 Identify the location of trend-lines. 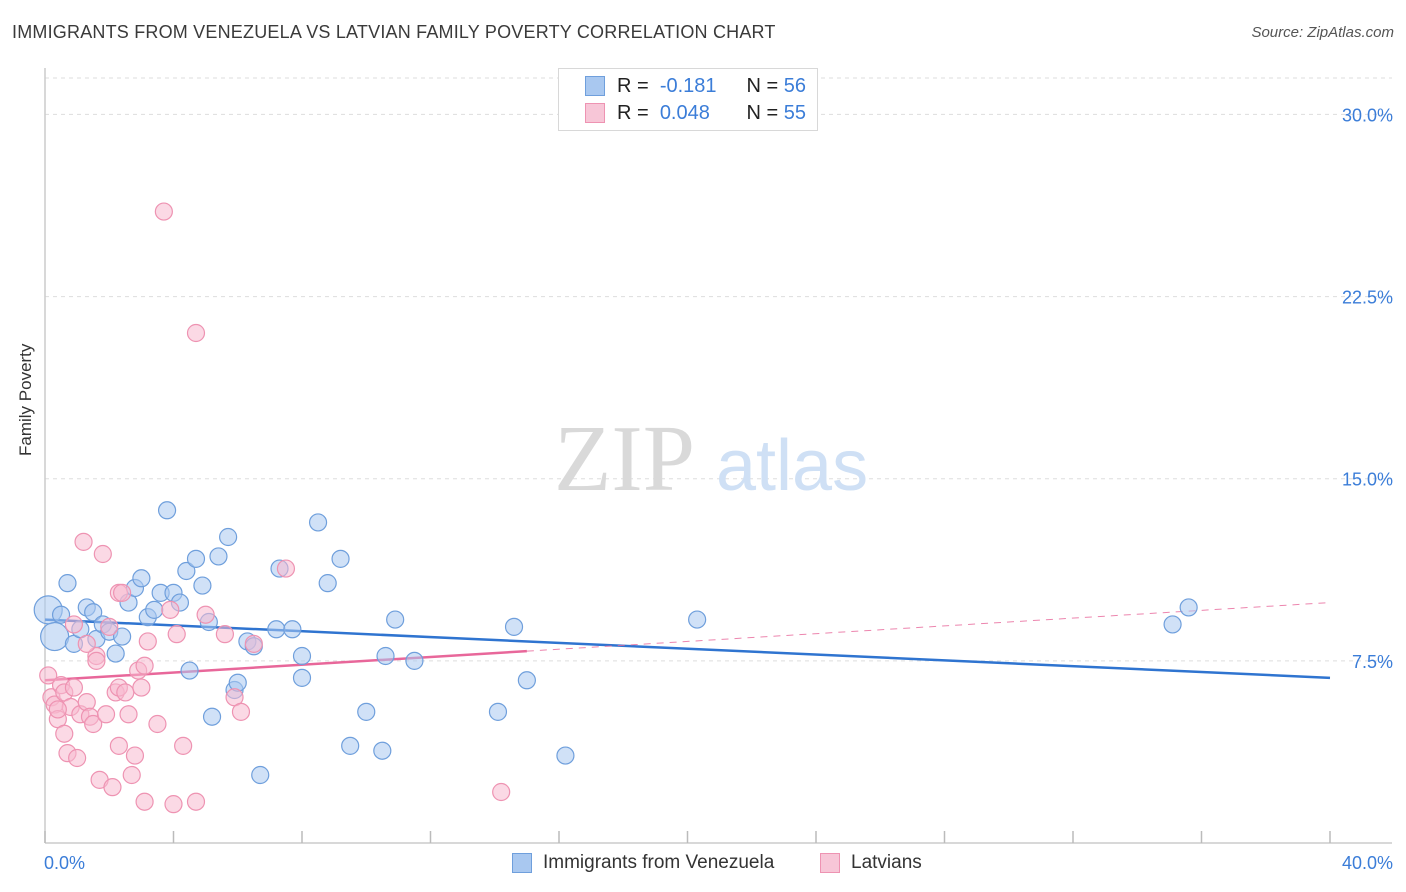
(687, 642).